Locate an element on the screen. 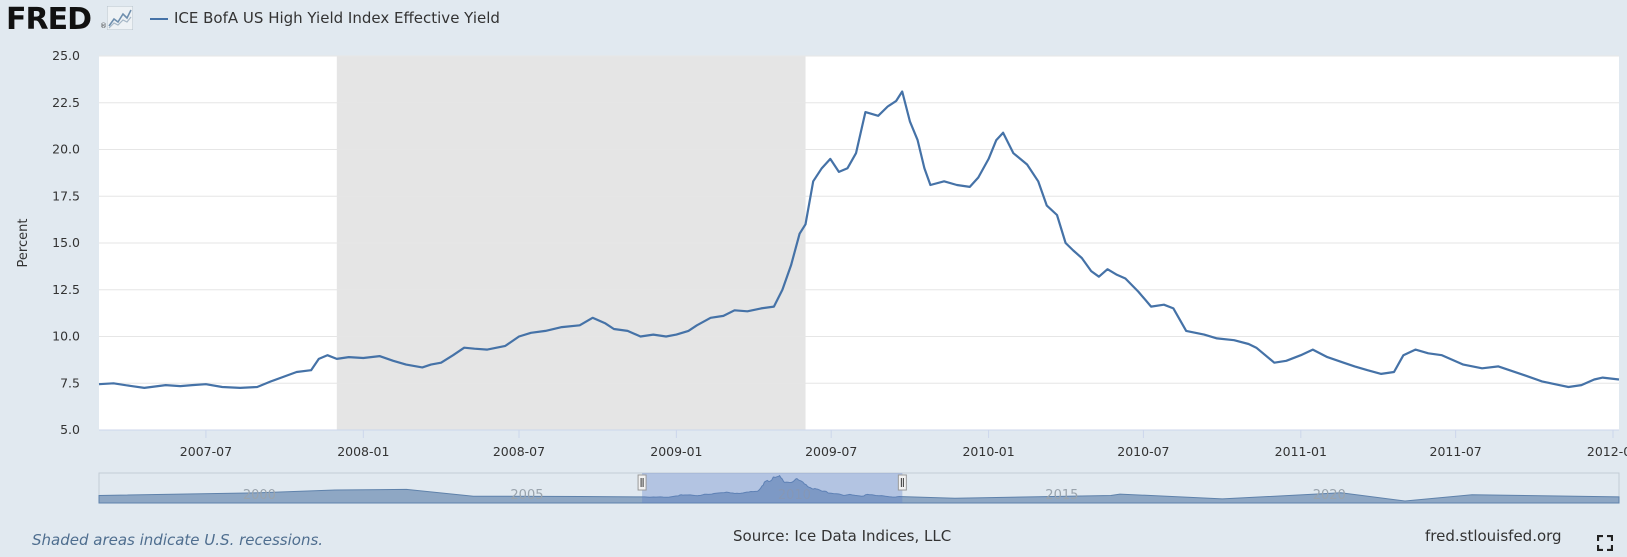 The height and width of the screenshot is (557, 1627). y-tick-label: 5.0 is located at coordinates (70, 429).